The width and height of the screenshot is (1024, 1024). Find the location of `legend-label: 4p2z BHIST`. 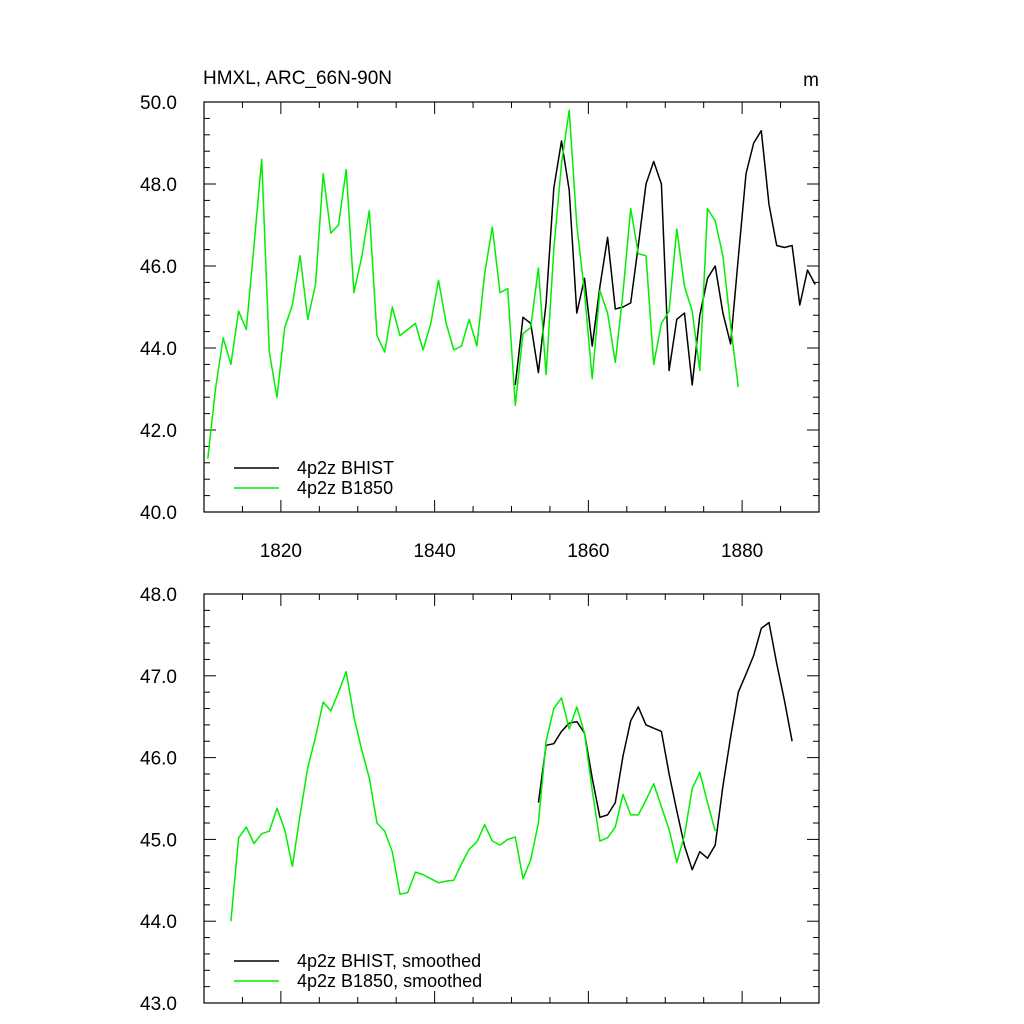

legend-label: 4p2z BHIST is located at coordinates (345, 468).